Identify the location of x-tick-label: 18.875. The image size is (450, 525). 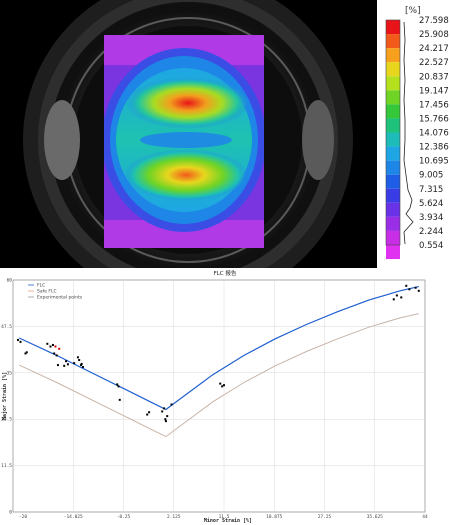
(274, 517).